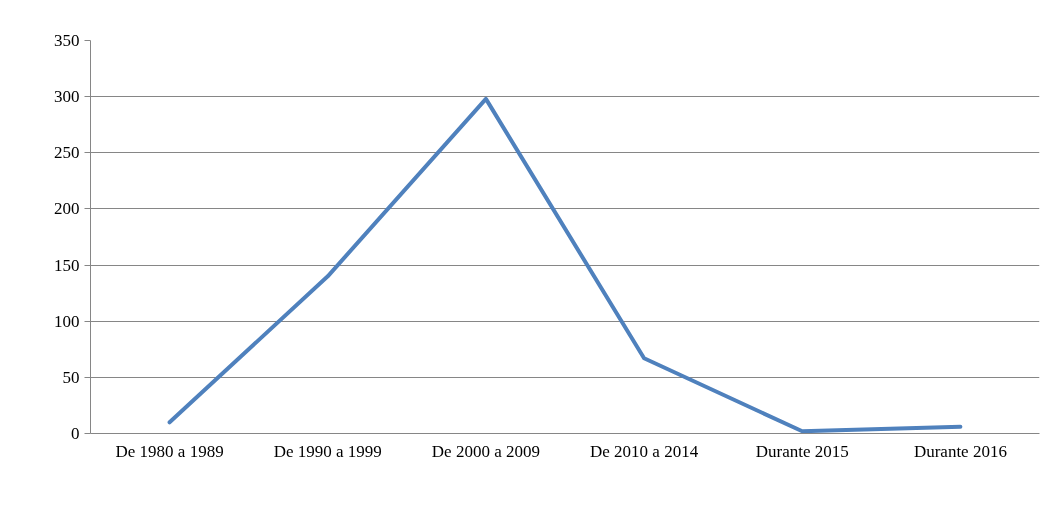 The height and width of the screenshot is (518, 1054). Describe the element at coordinates (960, 451) in the screenshot. I see `x-tick-label: Durante 2016` at that location.